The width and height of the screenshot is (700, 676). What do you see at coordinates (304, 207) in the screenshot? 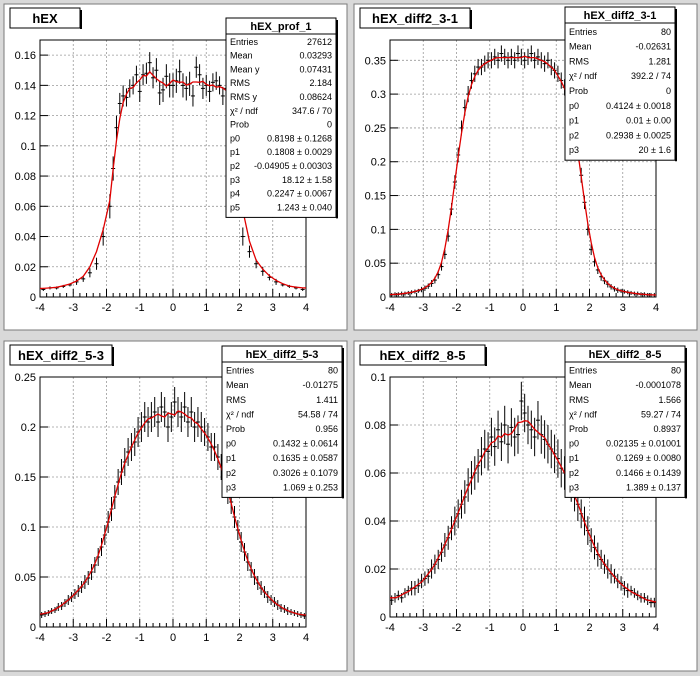
I see `stats-row-value: 1.243 ± 0.040` at bounding box center [304, 207].